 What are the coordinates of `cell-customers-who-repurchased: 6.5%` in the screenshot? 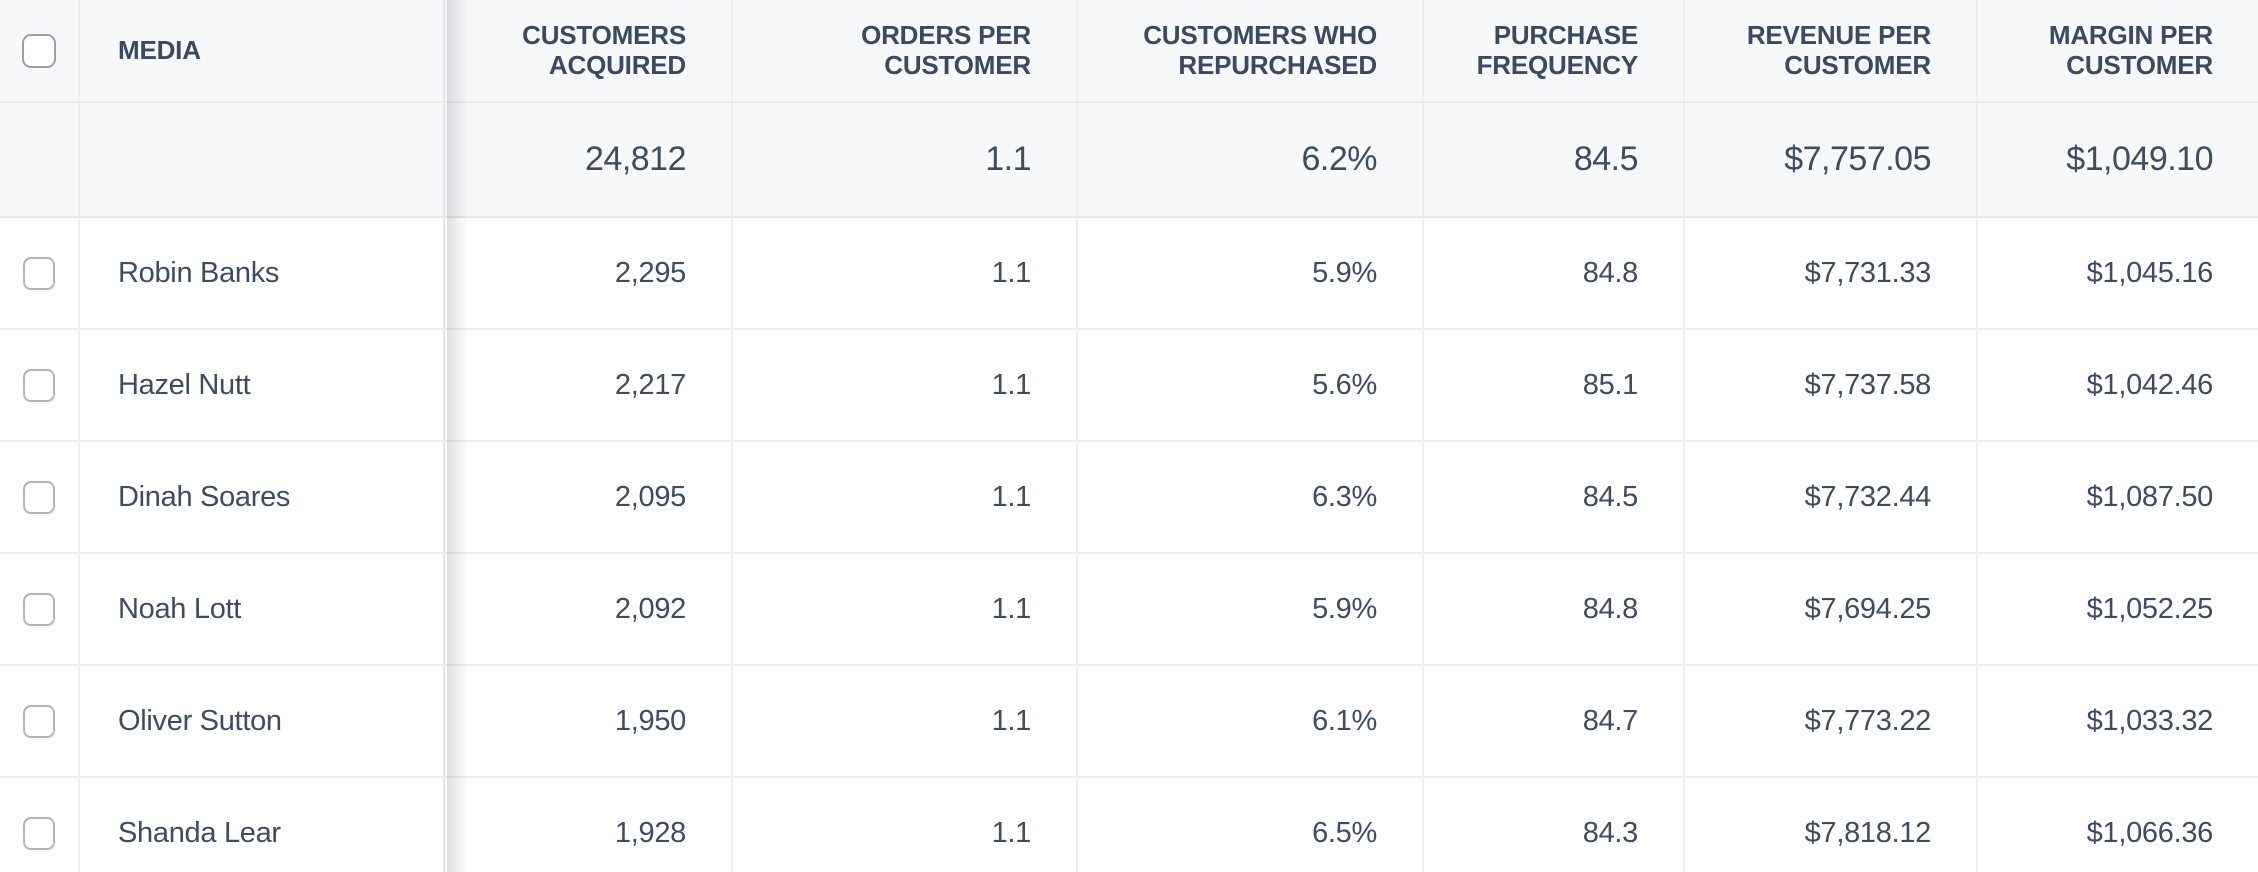 It's located at (1251, 825).